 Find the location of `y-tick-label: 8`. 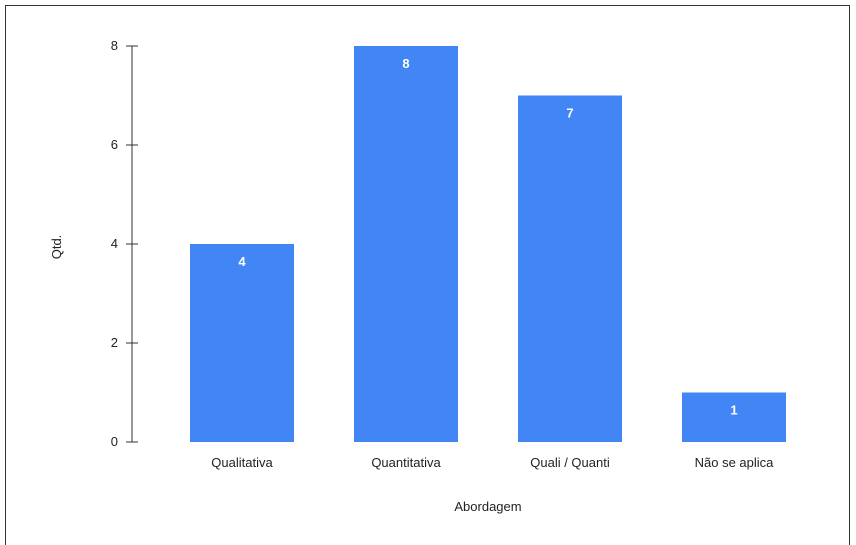

y-tick-label: 8 is located at coordinates (114, 45).